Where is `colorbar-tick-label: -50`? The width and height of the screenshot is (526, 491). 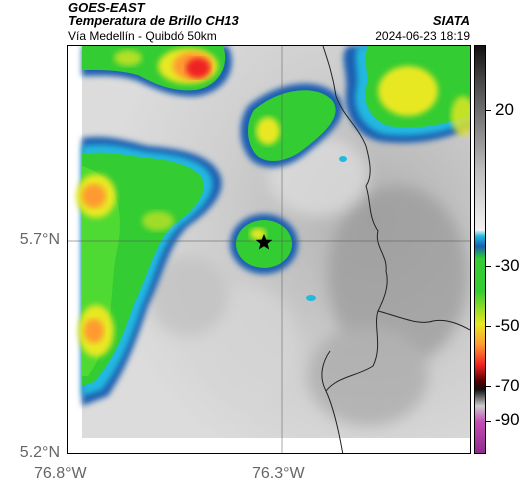 colorbar-tick-label: -50 is located at coordinates (507, 325).